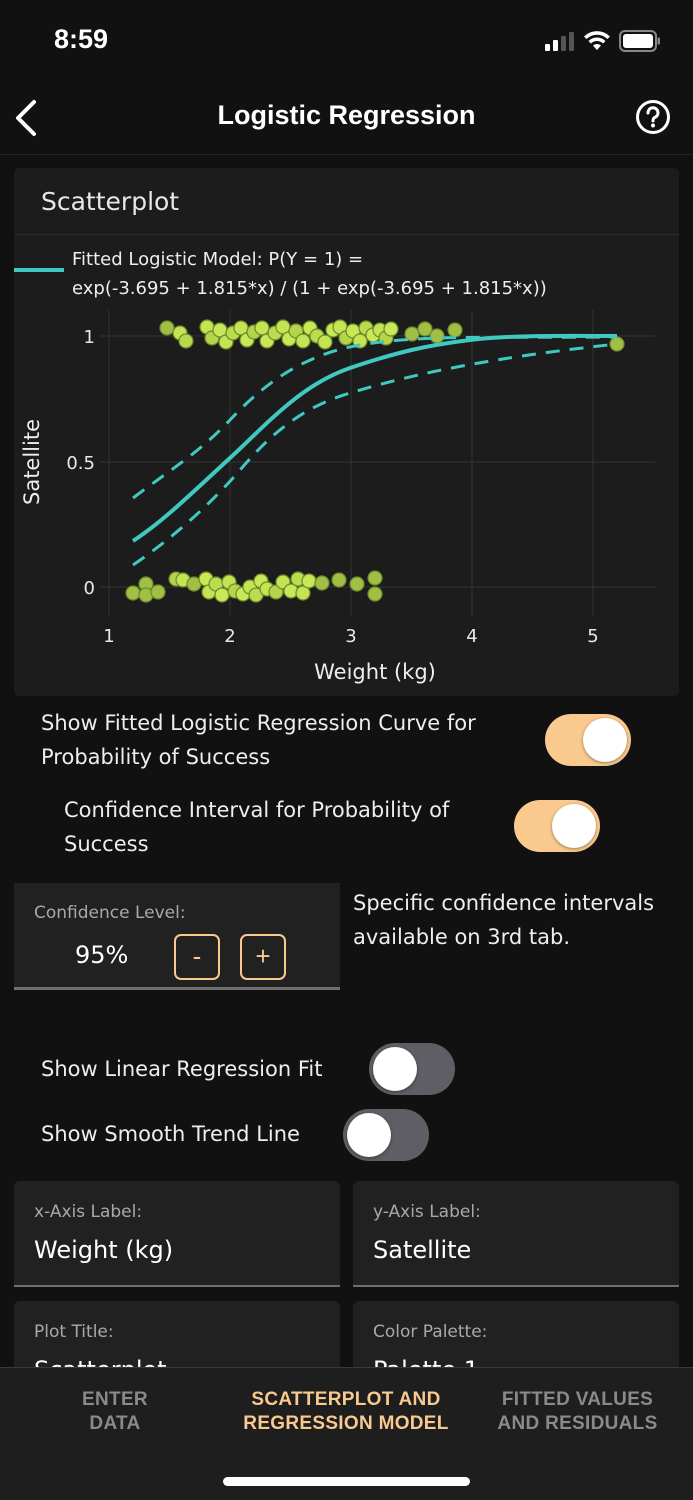 The height and width of the screenshot is (1500, 693). Describe the element at coordinates (217, 259) in the screenshot. I see `legend-line1: Fitted Logistic Model: P(Y = 1) =` at that location.